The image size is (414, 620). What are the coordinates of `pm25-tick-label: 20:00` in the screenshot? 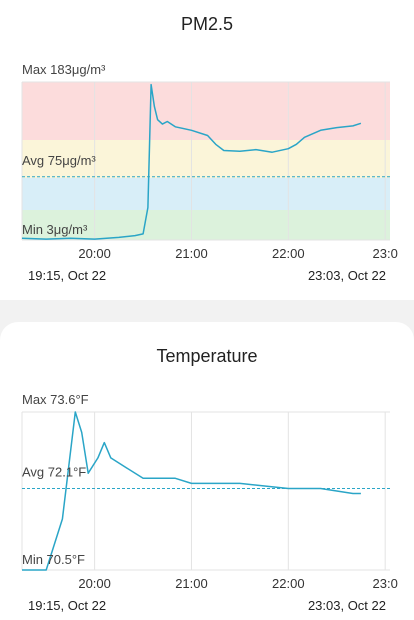 It's located at (94, 253).